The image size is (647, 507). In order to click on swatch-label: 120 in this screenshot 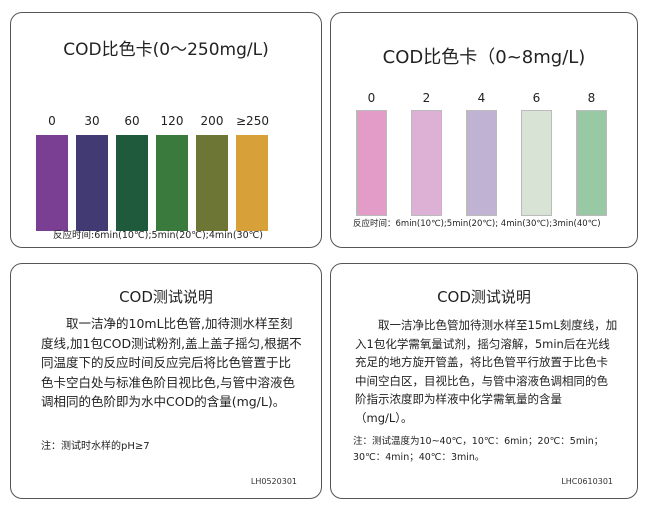, I will do `click(172, 121)`.